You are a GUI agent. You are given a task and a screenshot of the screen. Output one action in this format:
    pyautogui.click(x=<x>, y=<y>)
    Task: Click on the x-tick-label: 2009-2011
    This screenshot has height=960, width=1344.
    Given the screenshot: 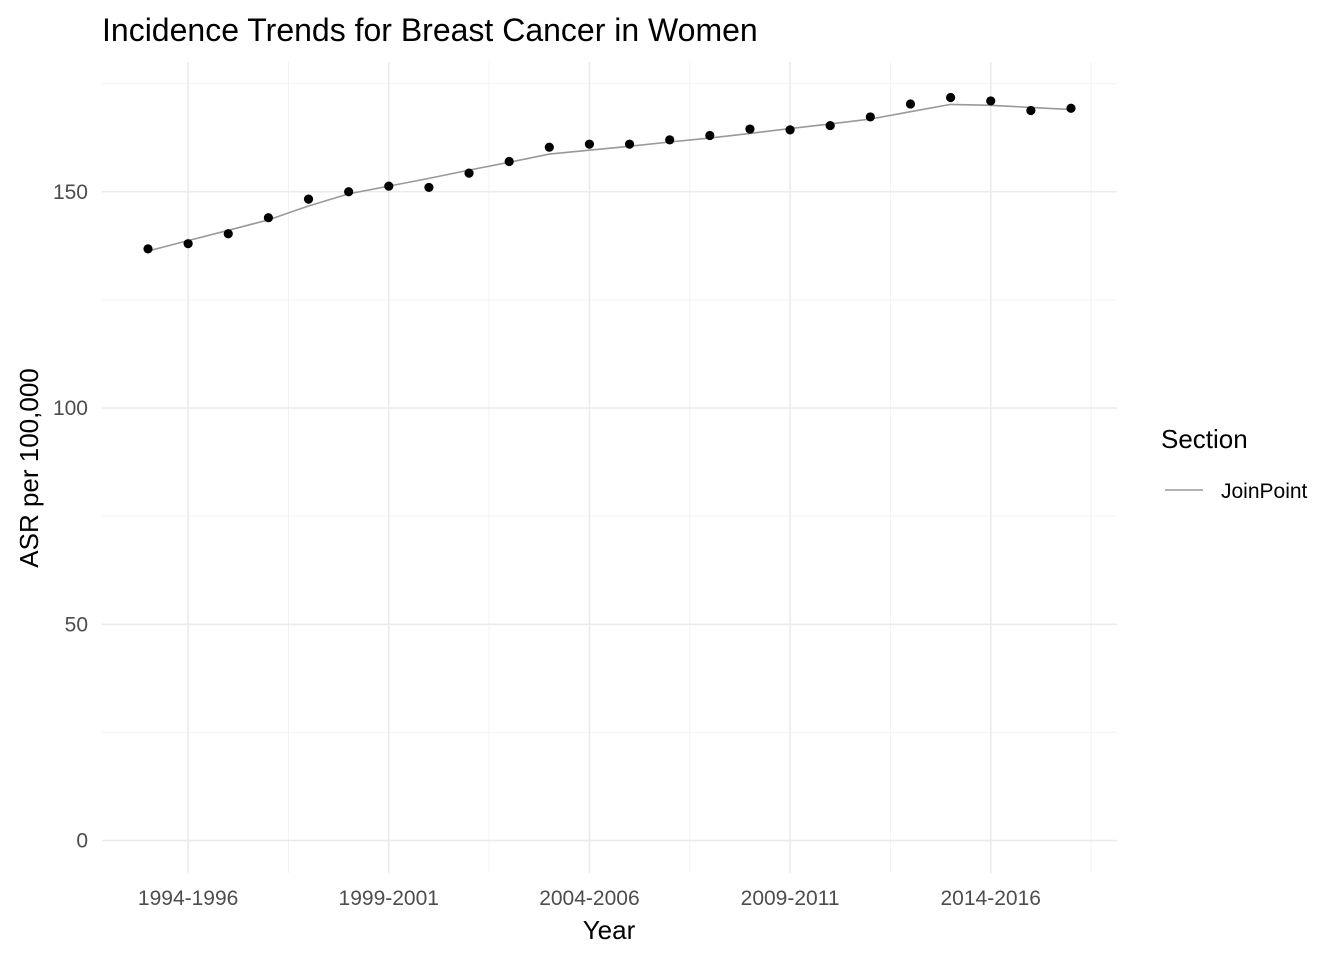 What is the action you would take?
    pyautogui.click(x=790, y=898)
    